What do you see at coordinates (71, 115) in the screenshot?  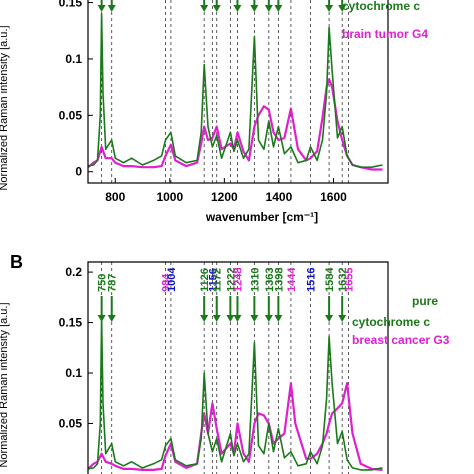 I see `a-ytick-label: 0.05` at bounding box center [71, 115].